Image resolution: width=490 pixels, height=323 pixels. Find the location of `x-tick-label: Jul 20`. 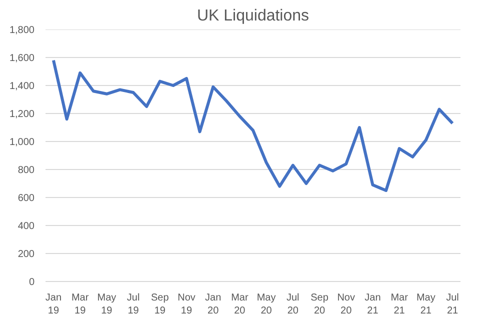

x-tick-label: Jul 20 is located at coordinates (293, 304).